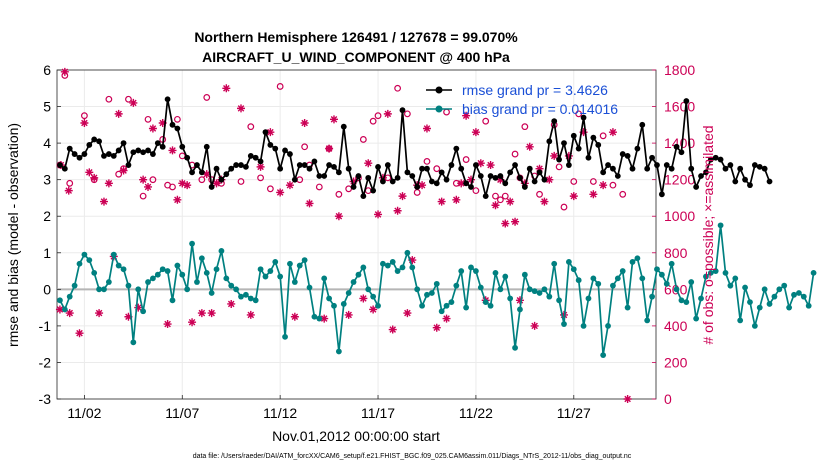 This screenshot has height=470, width=830. What do you see at coordinates (356, 436) in the screenshot?
I see `x-axis-label: Nov.01,2012 00:00:00 start` at bounding box center [356, 436].